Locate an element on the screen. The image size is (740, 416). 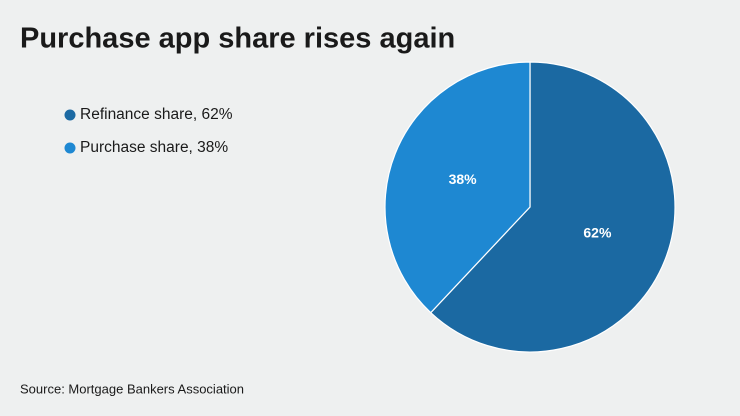
legend-label: Purchase share, 38% is located at coordinates (154, 147).